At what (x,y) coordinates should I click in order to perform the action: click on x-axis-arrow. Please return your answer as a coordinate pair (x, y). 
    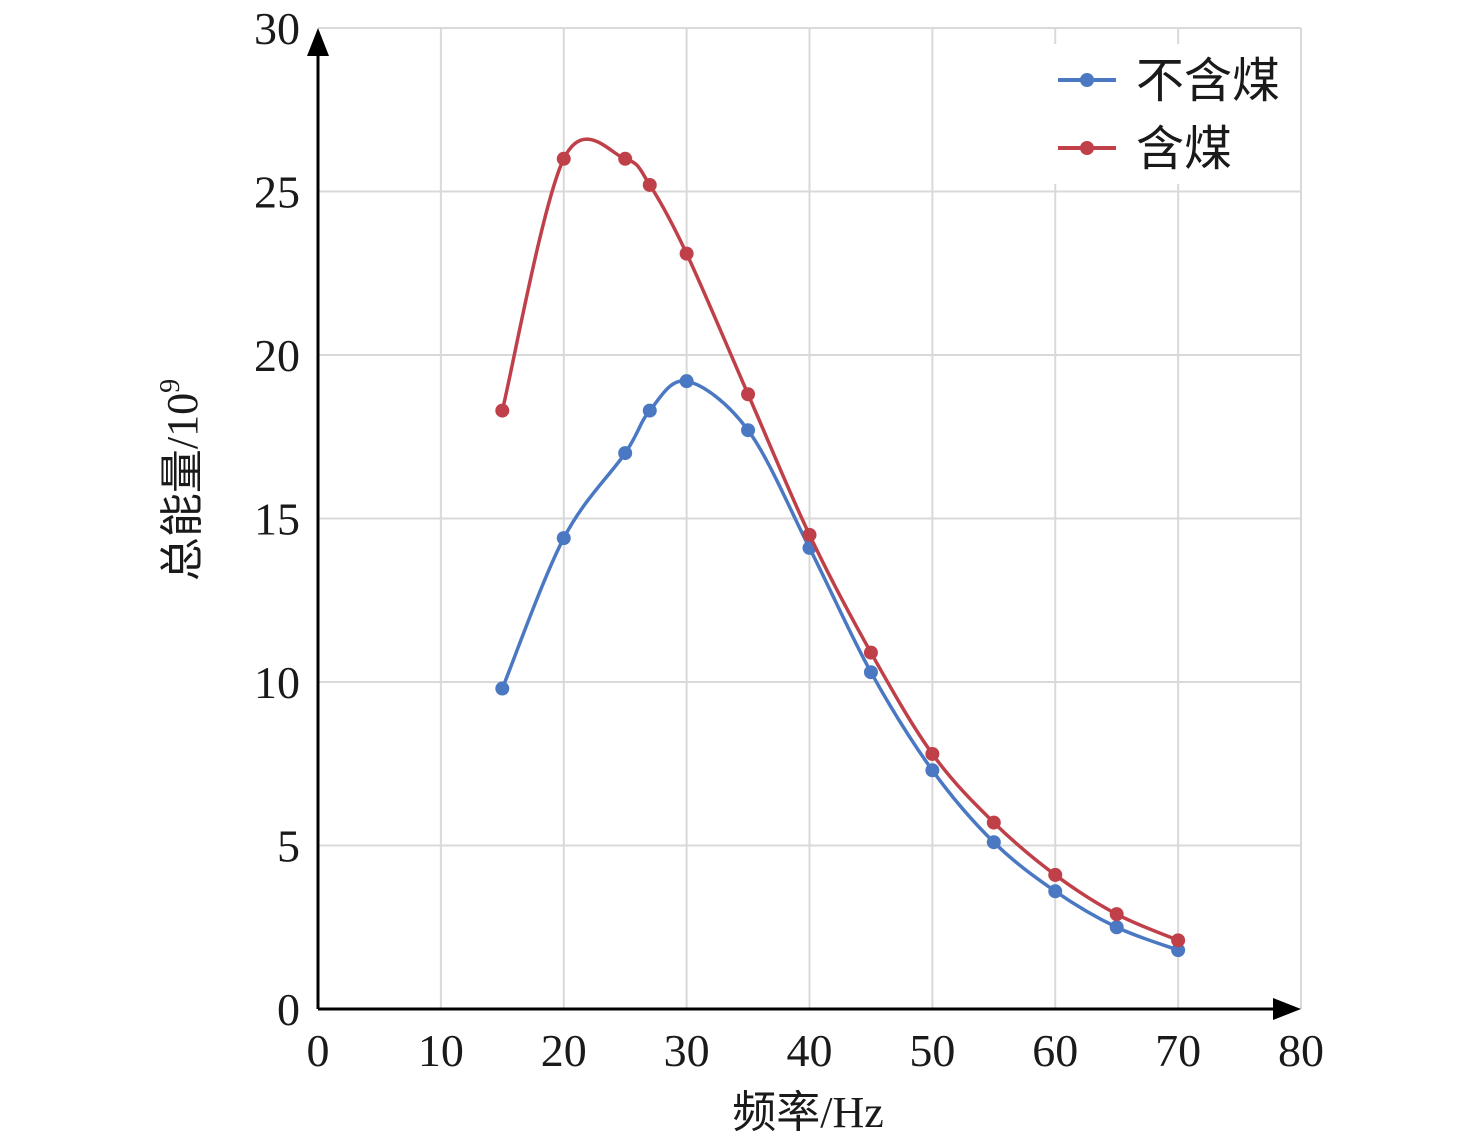
    Looking at the image, I should click on (1287, 1009).